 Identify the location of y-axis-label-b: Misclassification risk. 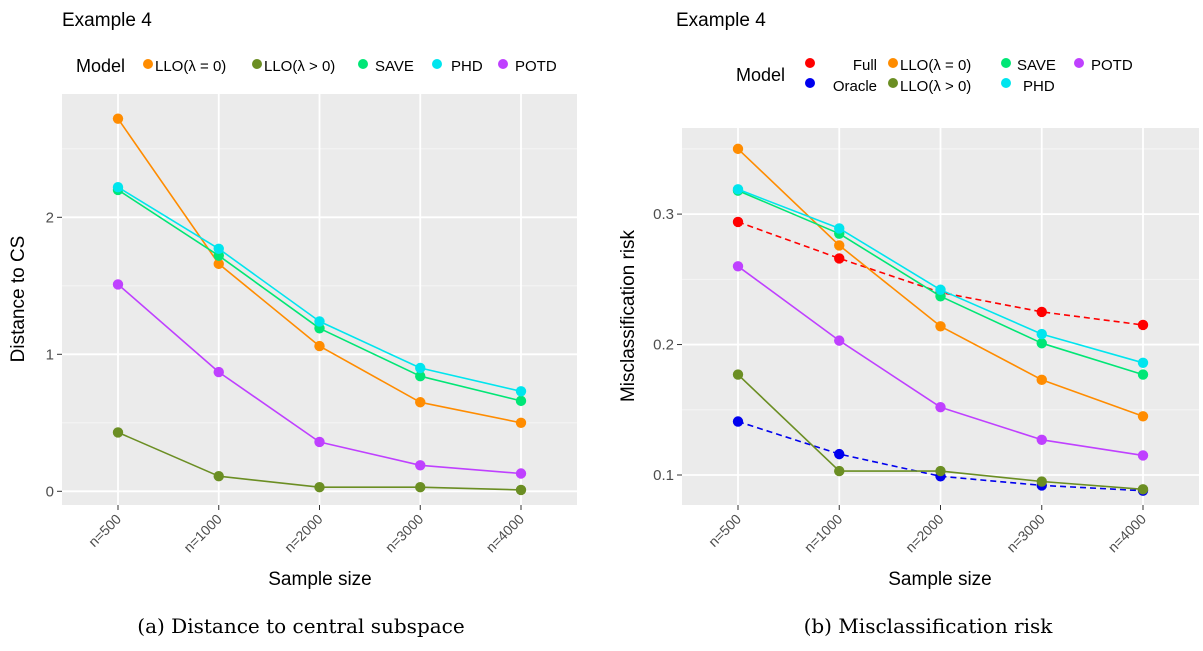
(628, 315).